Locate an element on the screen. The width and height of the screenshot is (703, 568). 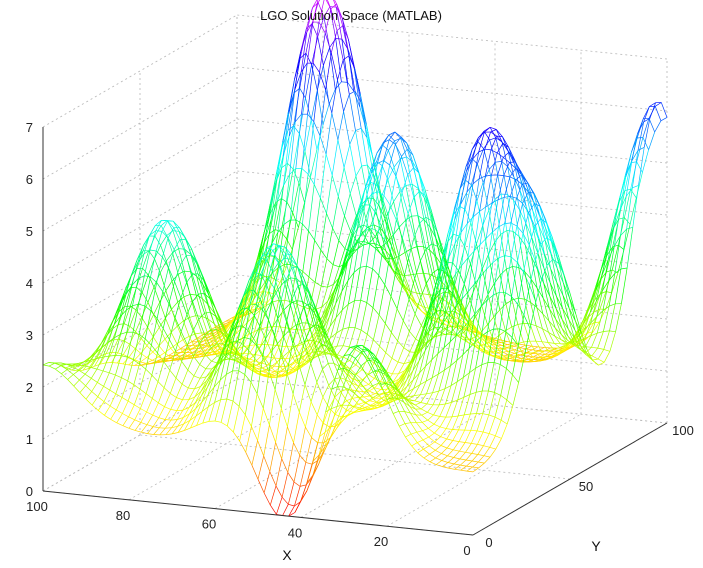
y-tick-label: 50 is located at coordinates (586, 486).